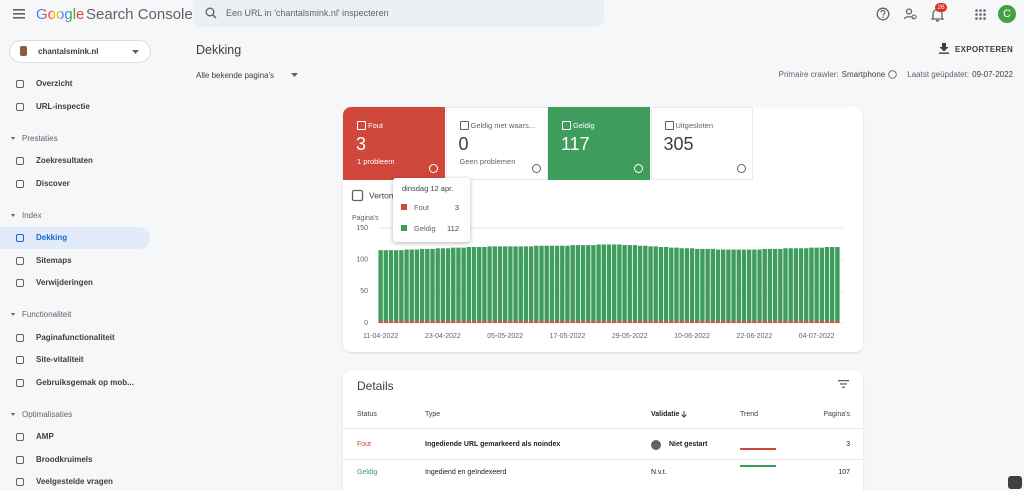  I want to click on row-validation: N.v.t., so click(659, 472).